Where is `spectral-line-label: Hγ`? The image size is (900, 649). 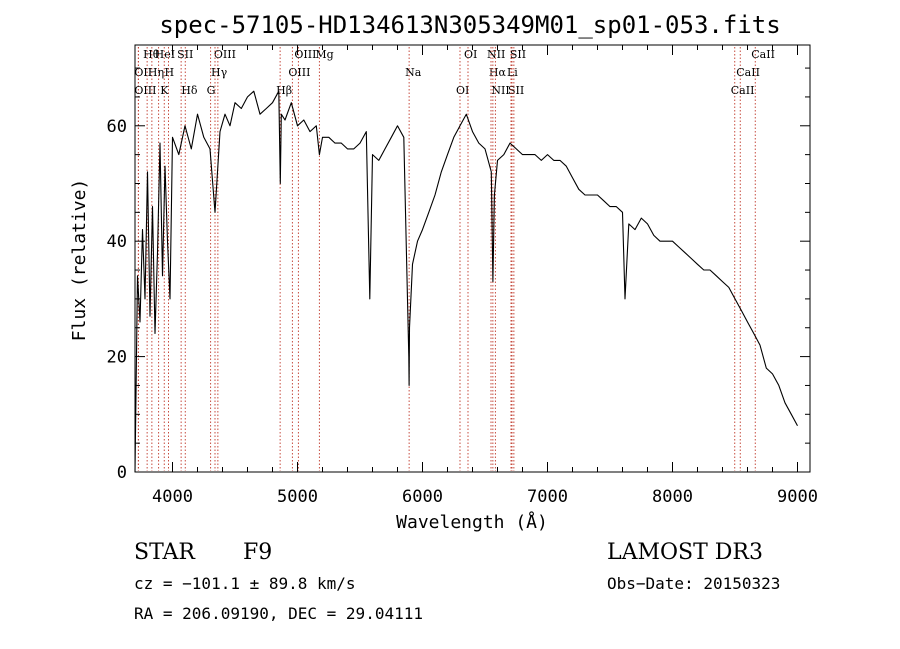 spectral-line-label: Hγ is located at coordinates (219, 72).